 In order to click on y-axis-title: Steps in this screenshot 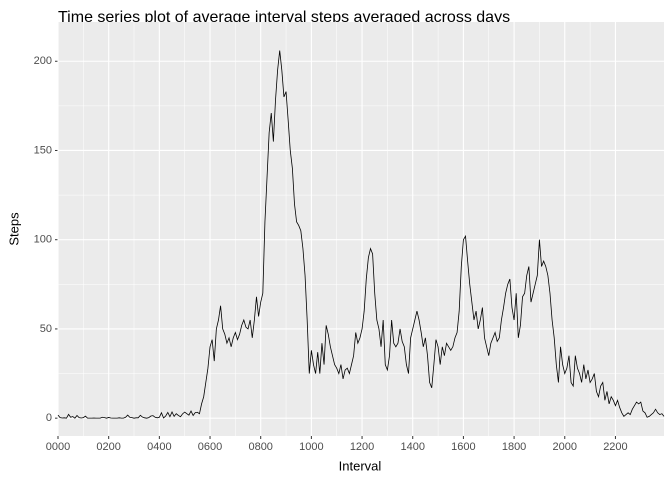, I will do `click(13, 229)`.